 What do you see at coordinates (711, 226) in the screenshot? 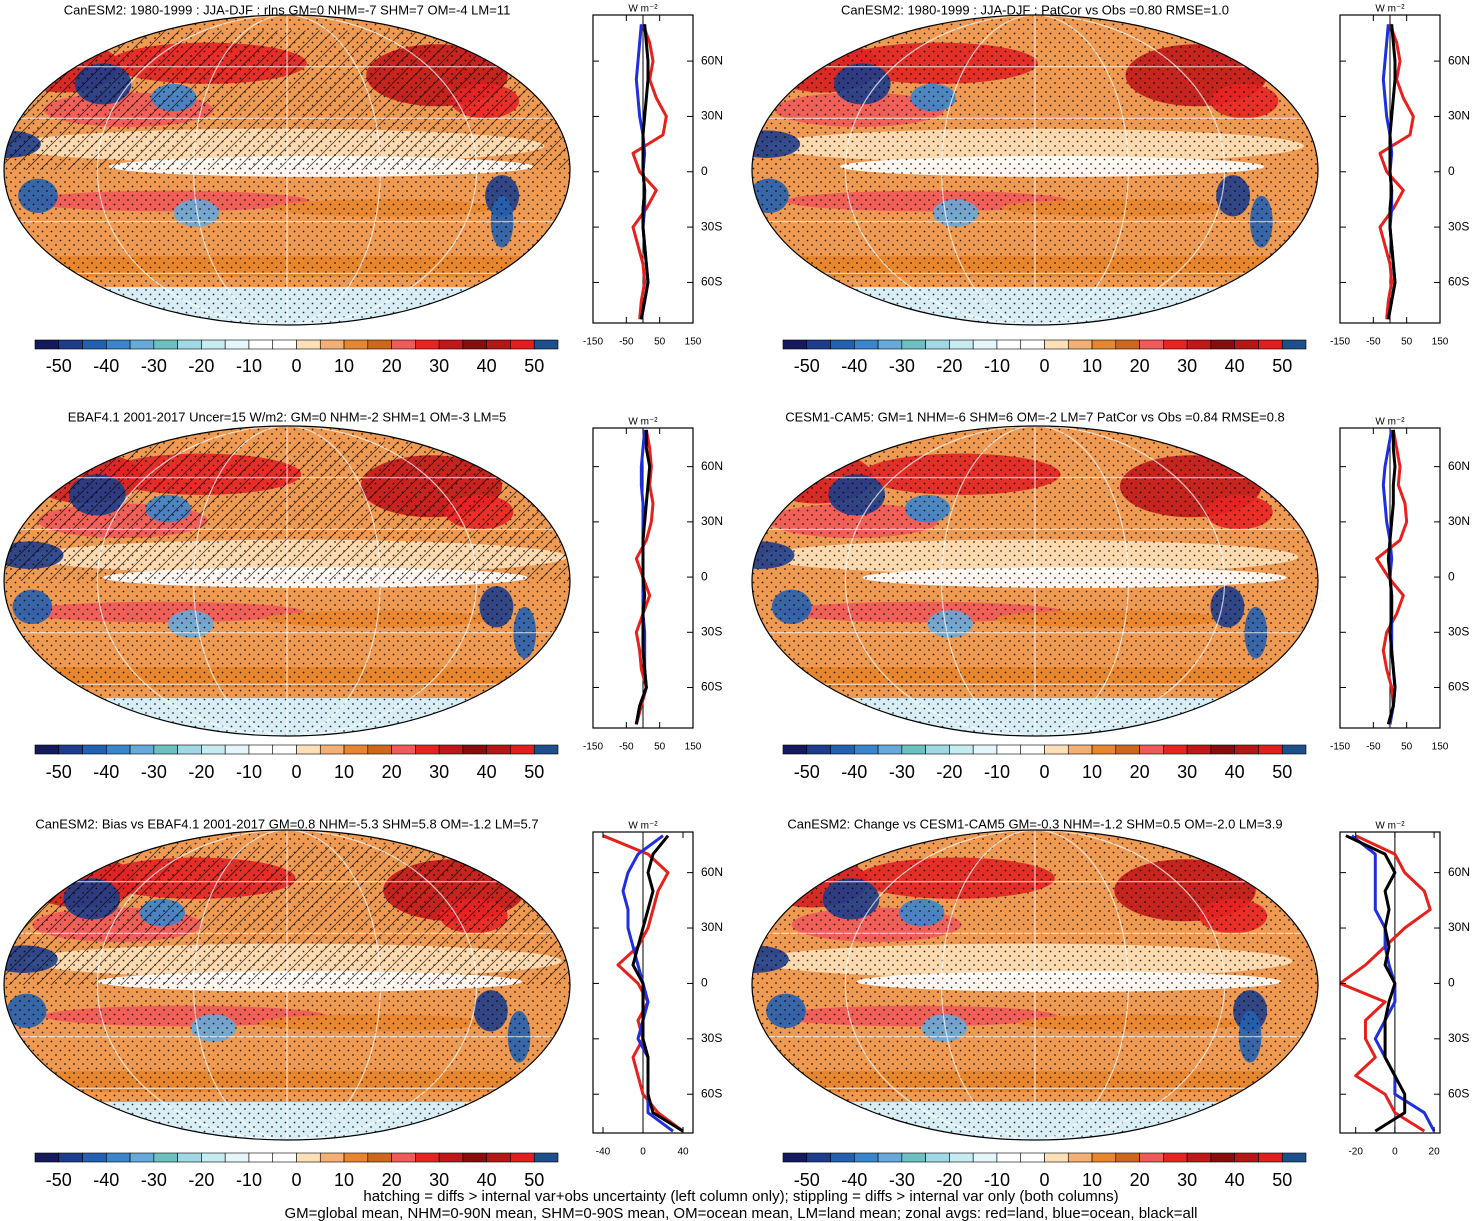
I see `y-tick-label: 30S` at bounding box center [711, 226].